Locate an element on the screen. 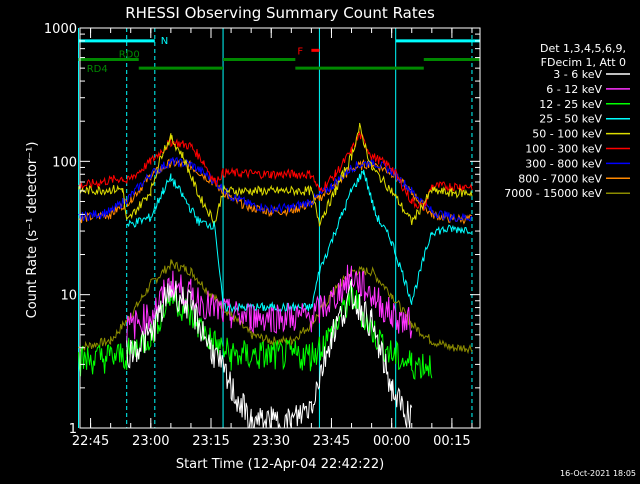  y-tick-label: 1 is located at coordinates (73, 429).